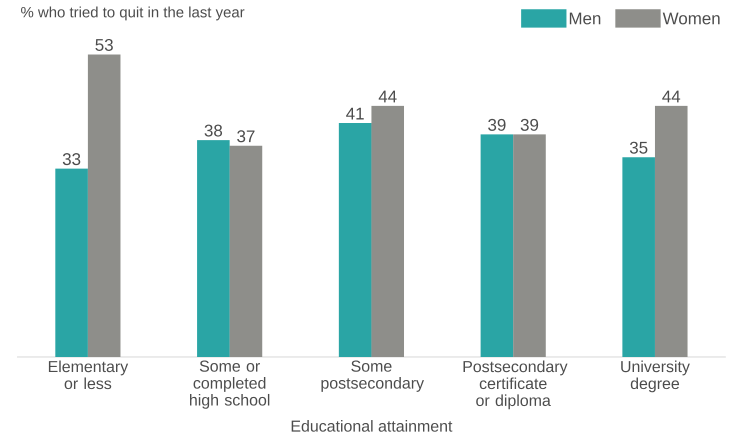 This screenshot has width=748, height=435. I want to click on data-label: 53, so click(104, 45).